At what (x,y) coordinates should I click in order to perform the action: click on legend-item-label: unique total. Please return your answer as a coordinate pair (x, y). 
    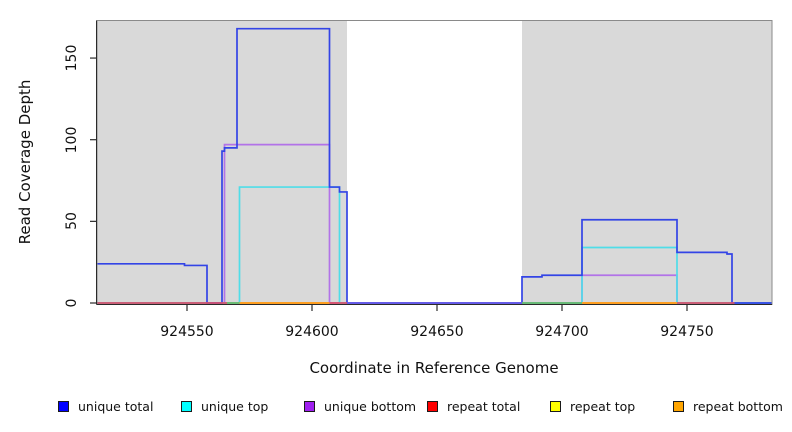
    Looking at the image, I should click on (116, 406).